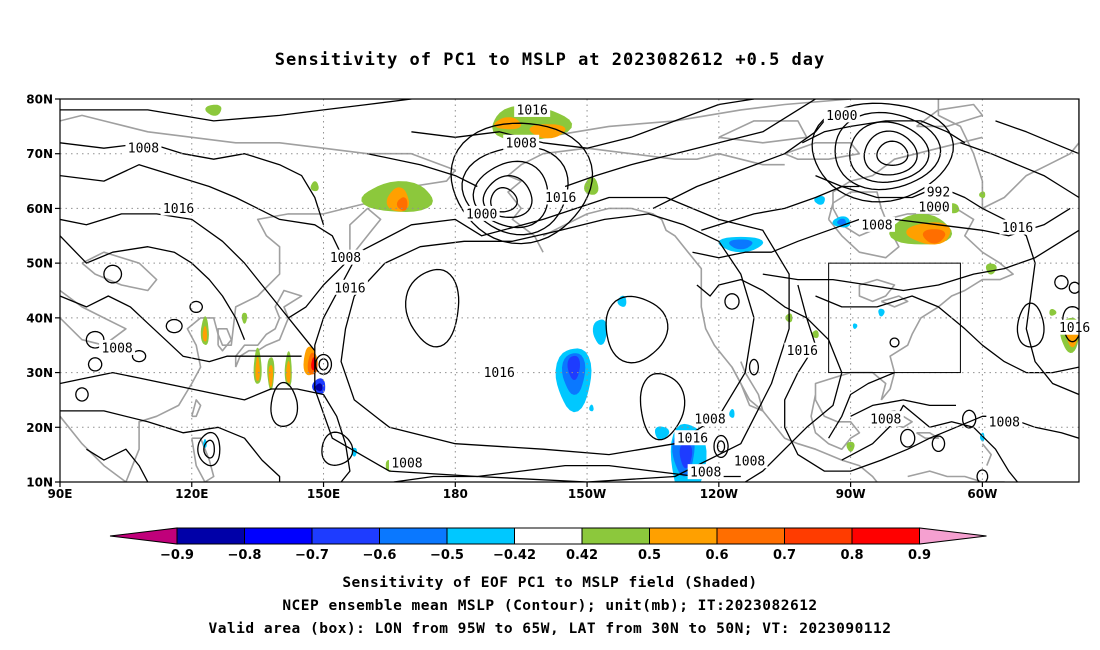  Describe the element at coordinates (39, 154) in the screenshot. I see `lat-label-70N: 70N` at that location.